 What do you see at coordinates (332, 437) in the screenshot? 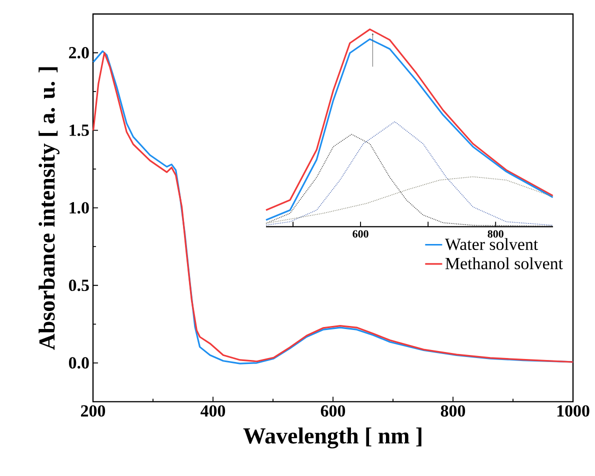
I see `x-axis-title: Wavelength [ nm ]` at bounding box center [332, 437].